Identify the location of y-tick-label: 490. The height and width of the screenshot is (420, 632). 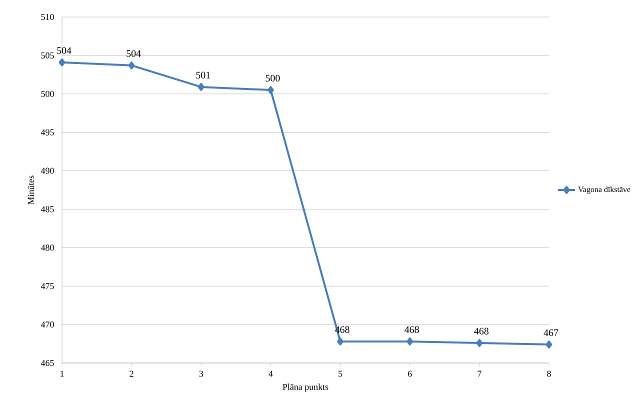
(47, 171).